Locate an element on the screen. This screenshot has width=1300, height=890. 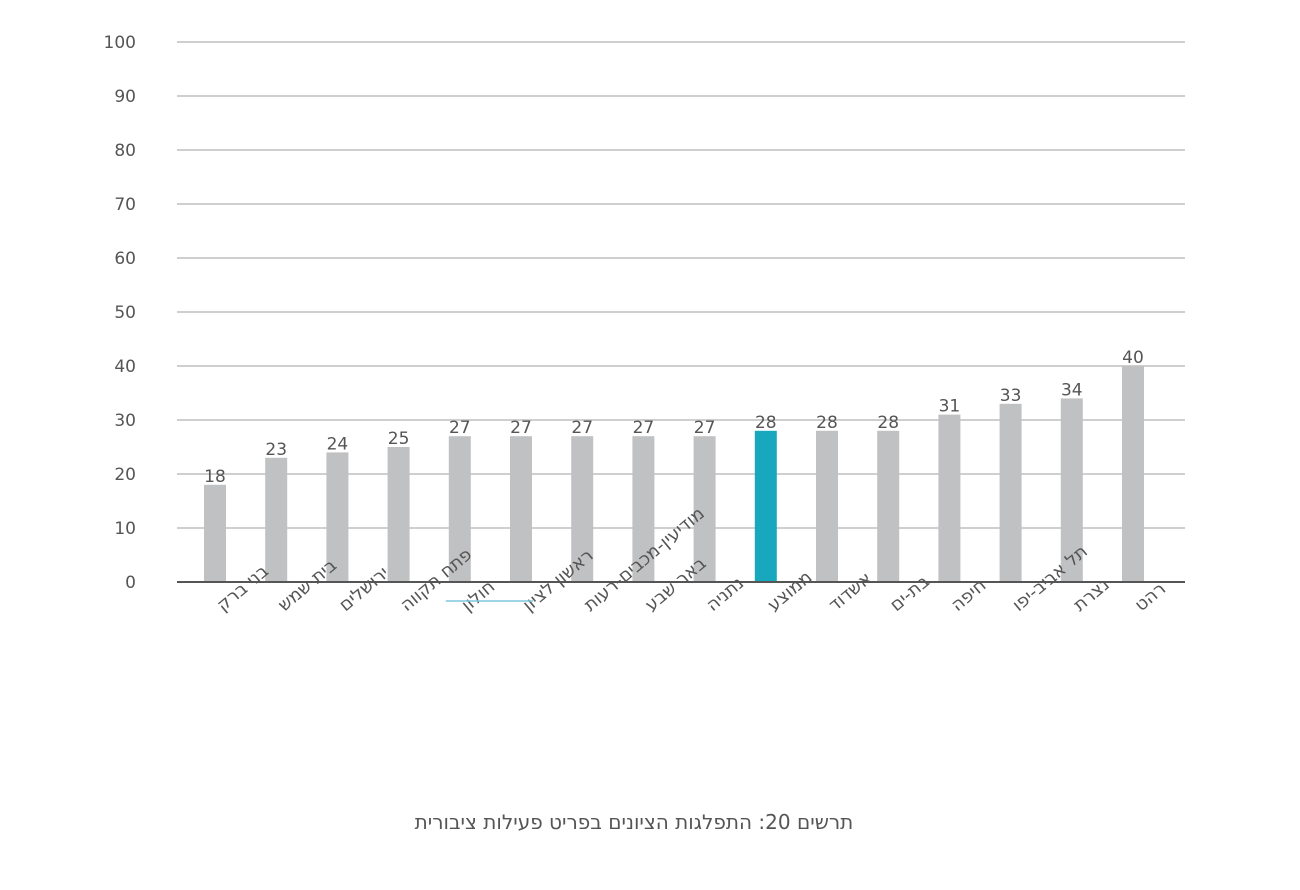
y-tick-label: 50 is located at coordinates (125, 313).